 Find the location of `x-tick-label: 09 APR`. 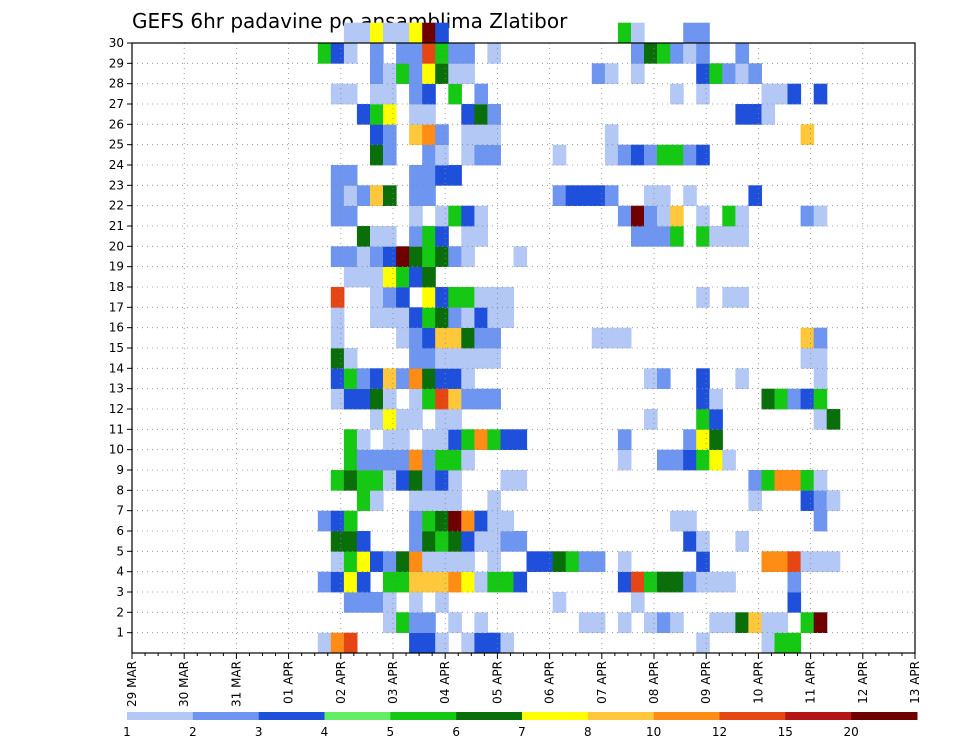

x-tick-label: 09 APR is located at coordinates (706, 682).